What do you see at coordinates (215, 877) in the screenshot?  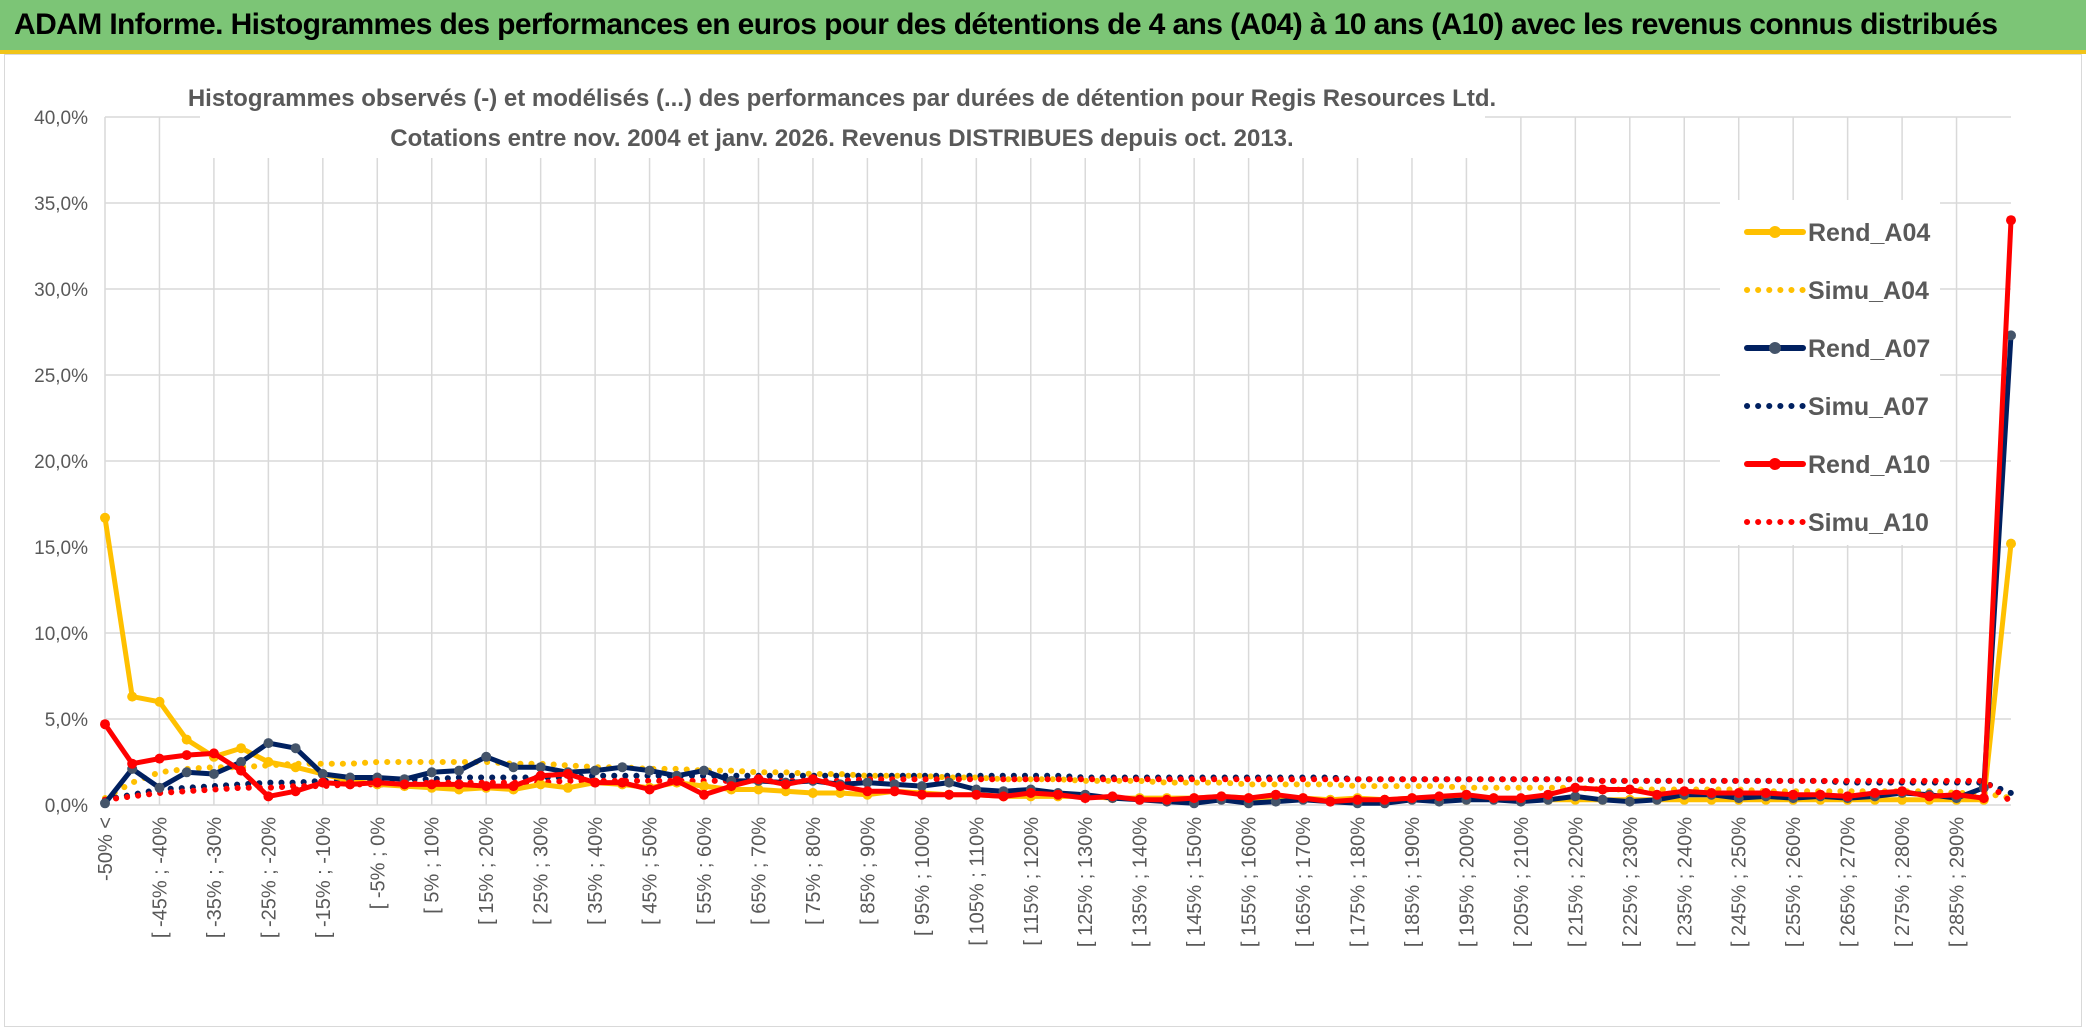 I see `x-tick-label: [ -35% ; -30%` at bounding box center [215, 877].